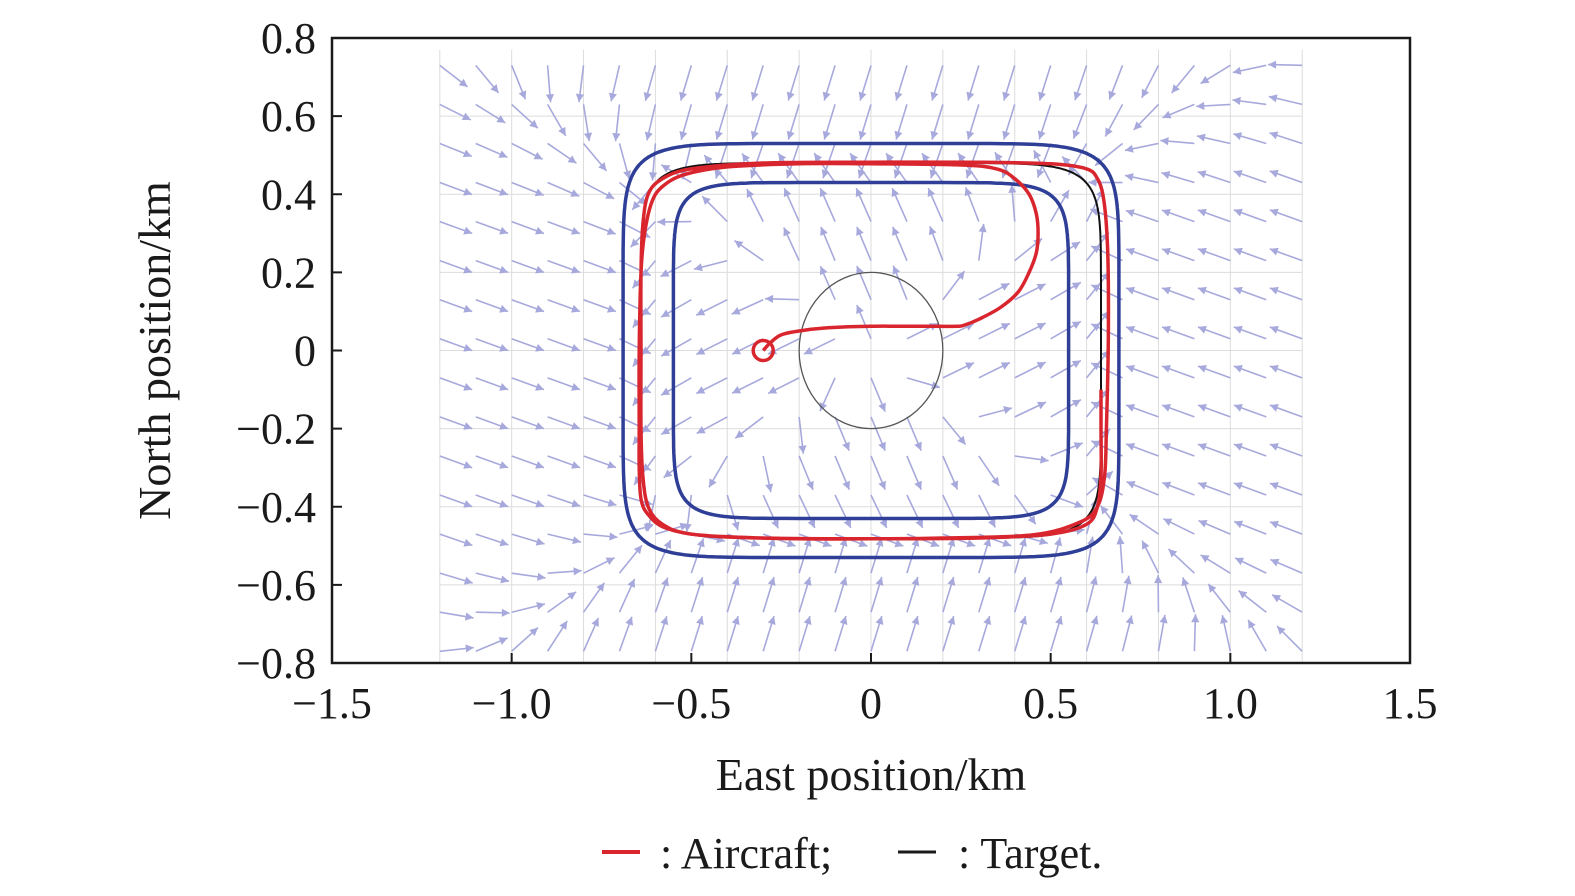 This screenshot has height=896, width=1575. I want to click on y-tick-label: 0.8, so click(288, 38).